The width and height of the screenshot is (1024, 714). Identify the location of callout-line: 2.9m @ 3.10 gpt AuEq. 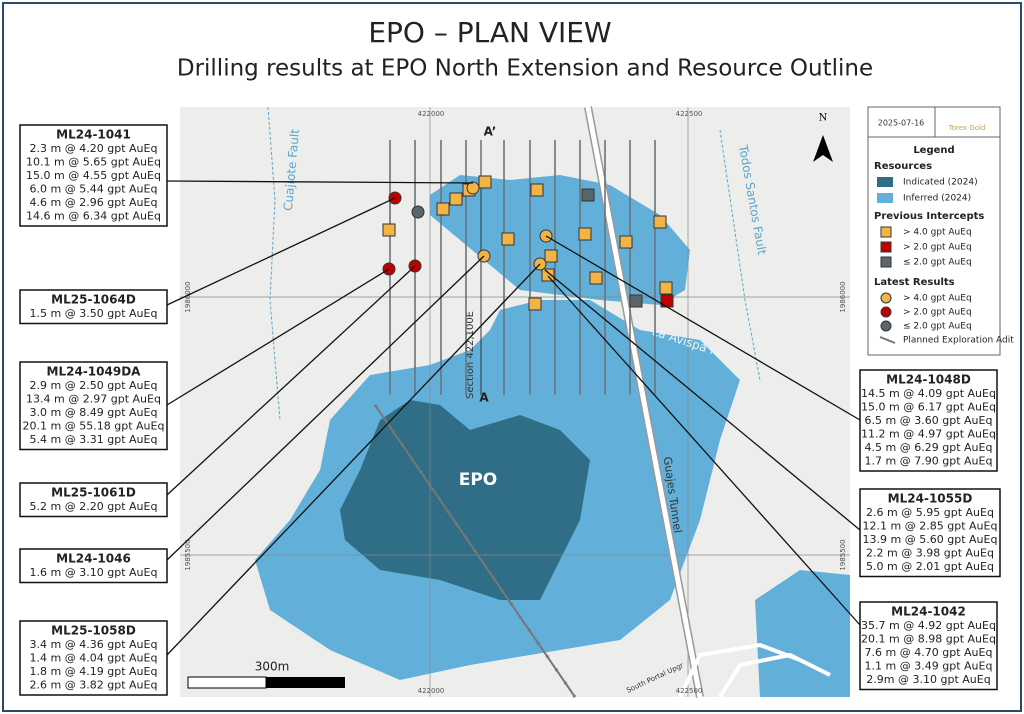
(928, 679).